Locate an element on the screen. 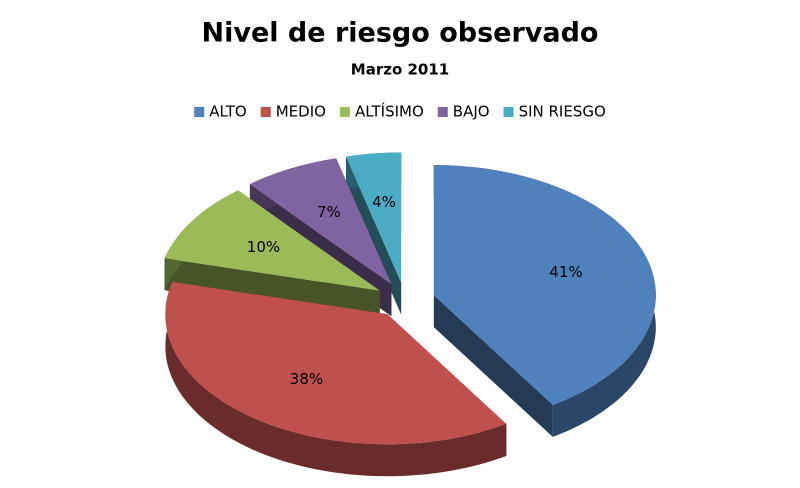 Image resolution: width=800 pixels, height=488 pixels. value-label: 10% is located at coordinates (263, 247).